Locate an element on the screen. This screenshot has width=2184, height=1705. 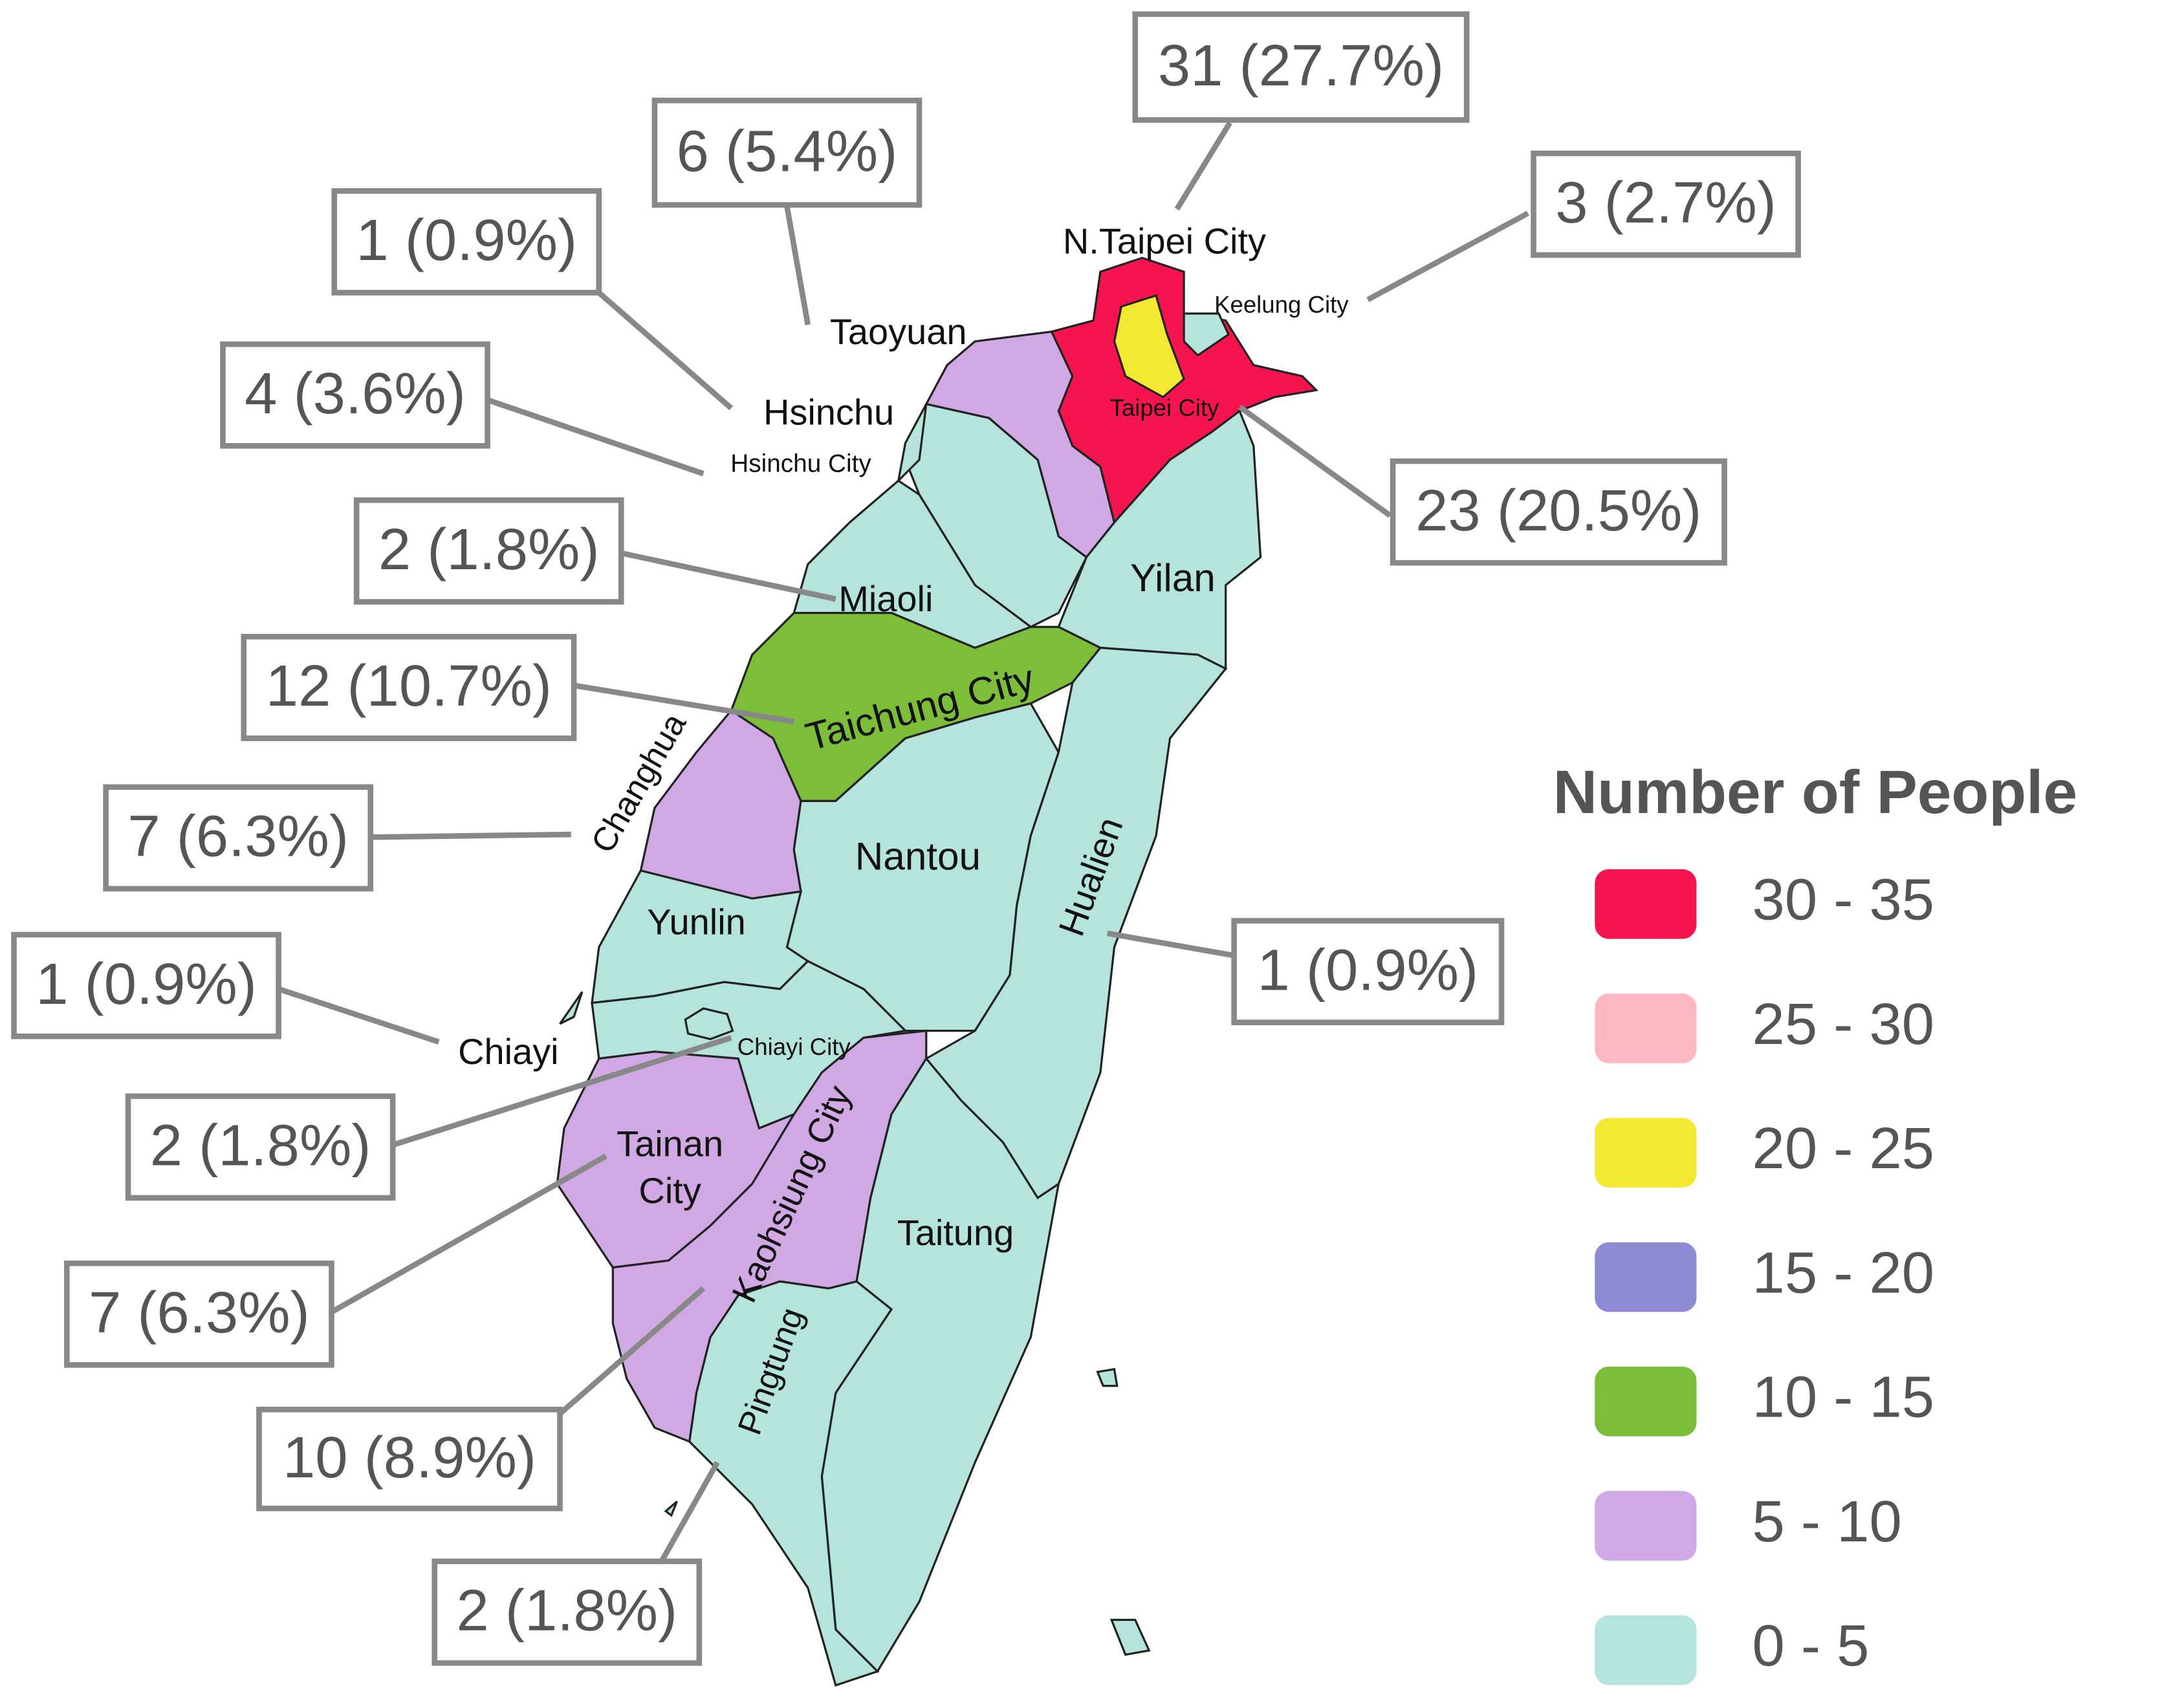
region-name: Tainan City is located at coordinates (670, 1167).